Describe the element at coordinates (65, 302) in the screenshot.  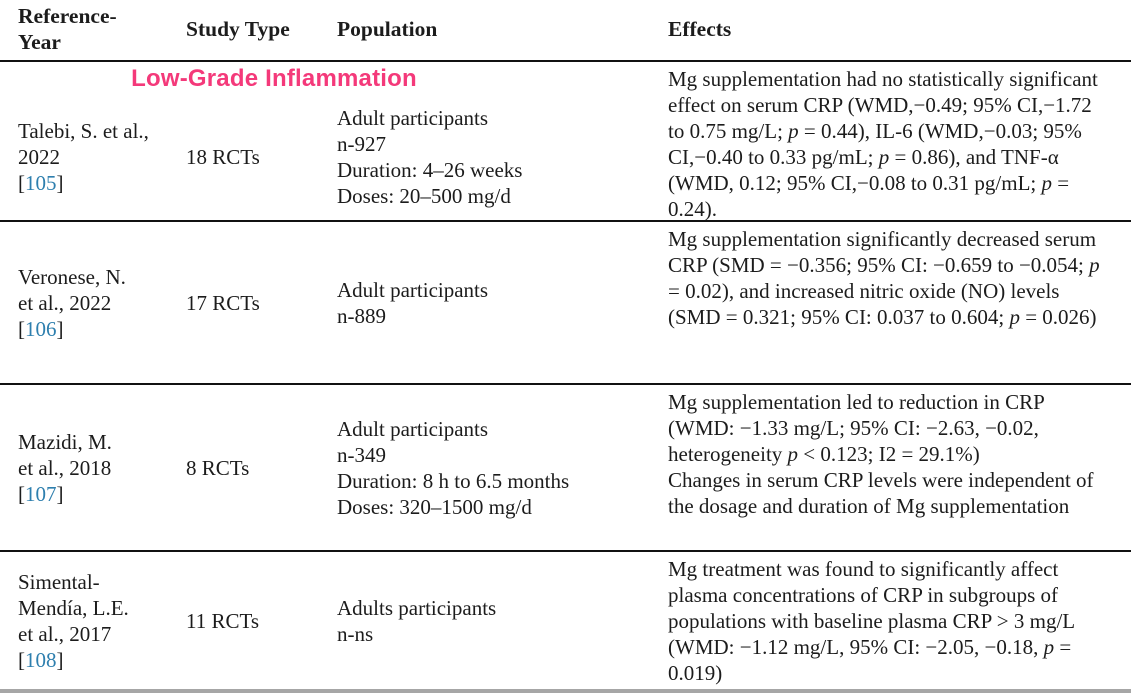
I see `reference-line: et al., 2022` at that location.